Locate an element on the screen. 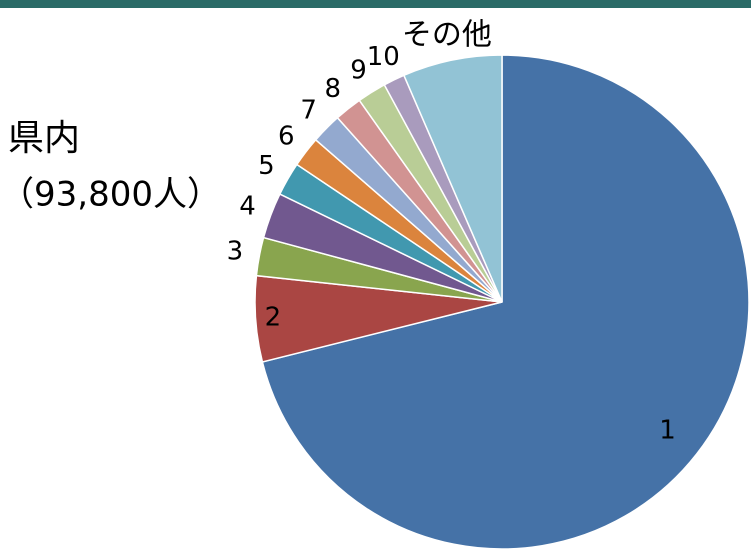  slice-label: 8 is located at coordinates (333, 89).